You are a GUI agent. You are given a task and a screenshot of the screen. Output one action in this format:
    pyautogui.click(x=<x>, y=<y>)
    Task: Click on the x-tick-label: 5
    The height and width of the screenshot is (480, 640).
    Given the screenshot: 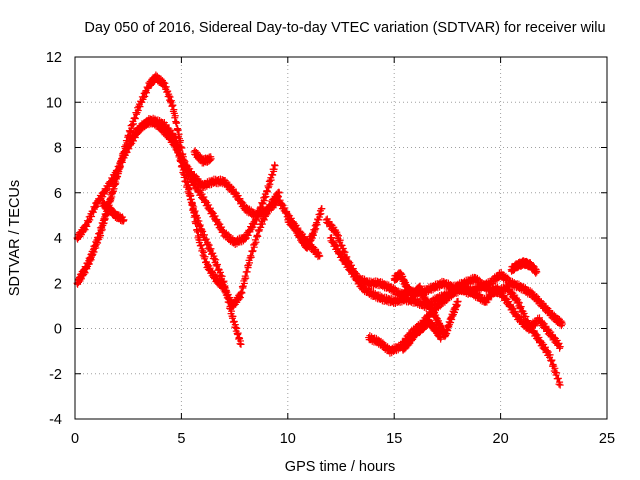 What is the action you would take?
    pyautogui.click(x=181, y=439)
    